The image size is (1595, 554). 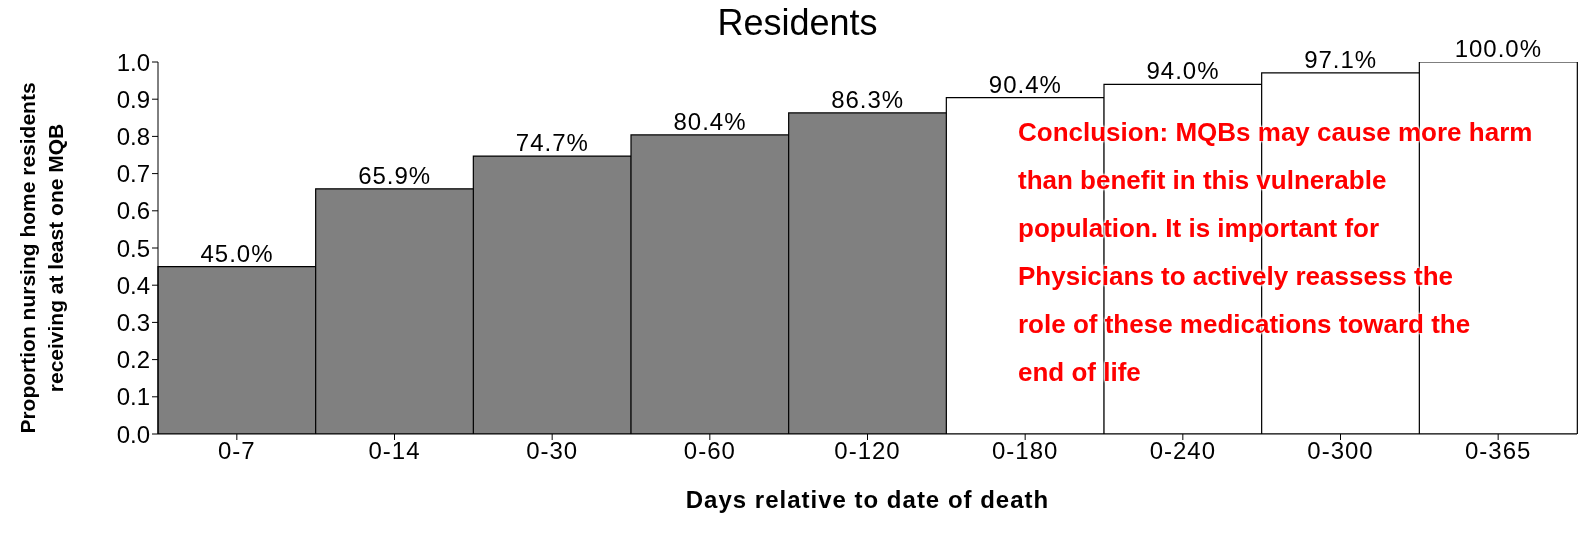 What do you see at coordinates (133, 211) in the screenshot?
I see `y-tick-label: 0.6` at bounding box center [133, 211].